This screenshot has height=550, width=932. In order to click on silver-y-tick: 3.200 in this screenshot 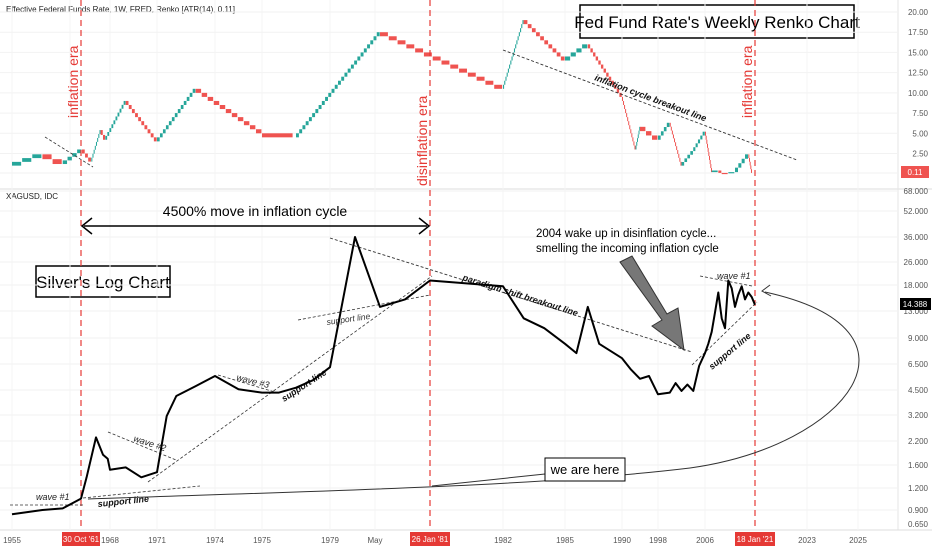, I will do `click(918, 415)`.